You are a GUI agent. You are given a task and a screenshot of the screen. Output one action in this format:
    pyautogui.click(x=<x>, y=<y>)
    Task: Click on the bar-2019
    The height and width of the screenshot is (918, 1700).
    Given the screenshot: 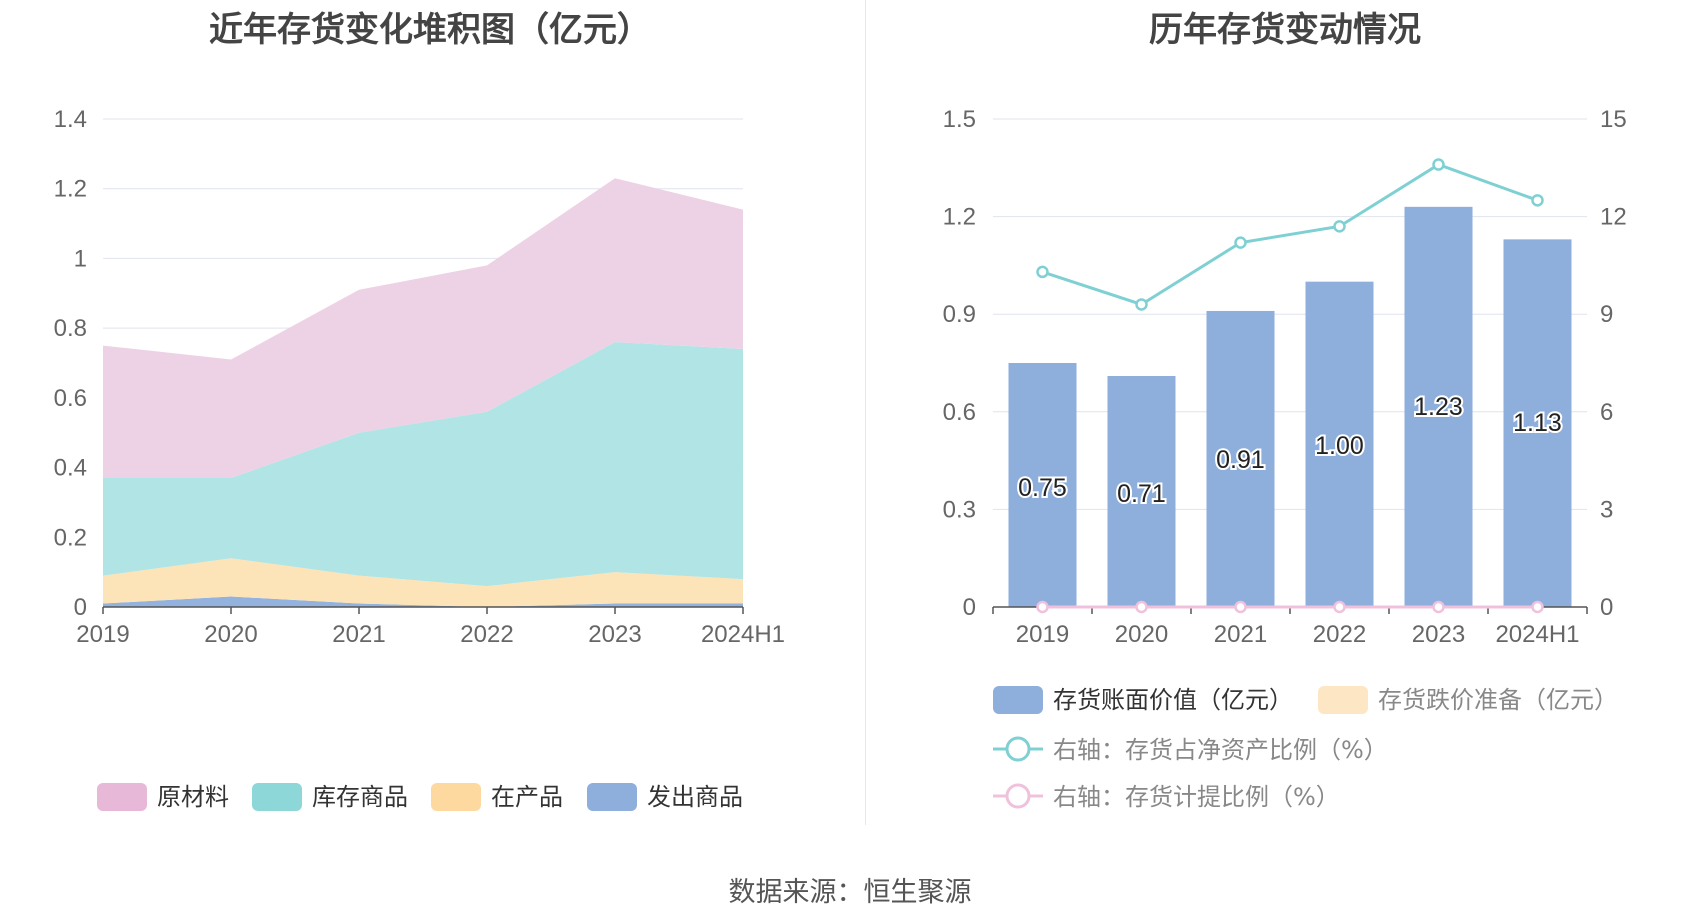 What is the action you would take?
    pyautogui.click(x=1042, y=485)
    